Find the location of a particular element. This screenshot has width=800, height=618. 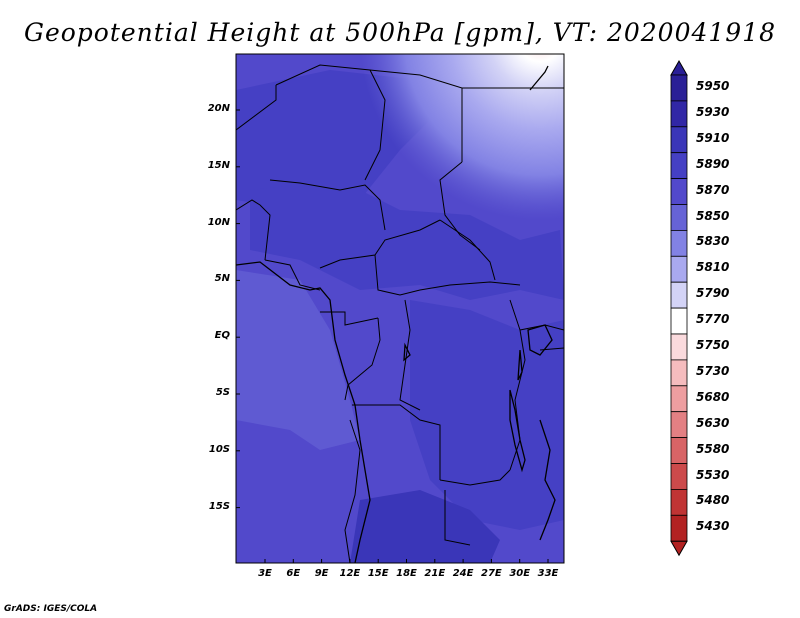

colorbar-label: 5890 is located at coordinates (713, 163).